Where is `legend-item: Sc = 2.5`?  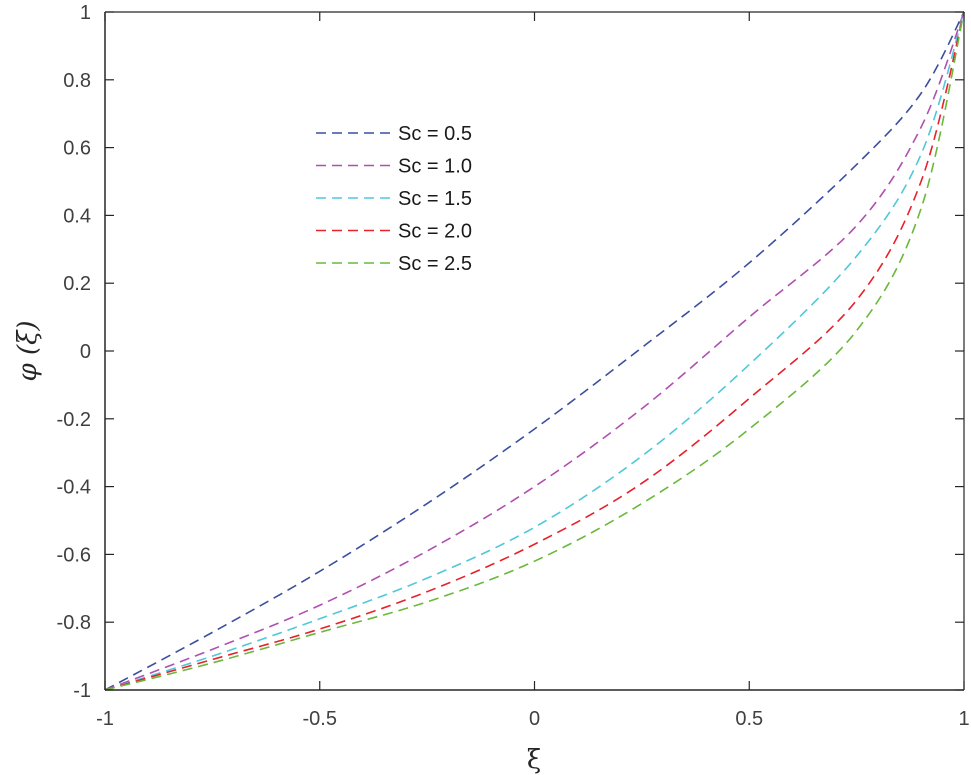 legend-item: Sc = 2.5 is located at coordinates (394, 264).